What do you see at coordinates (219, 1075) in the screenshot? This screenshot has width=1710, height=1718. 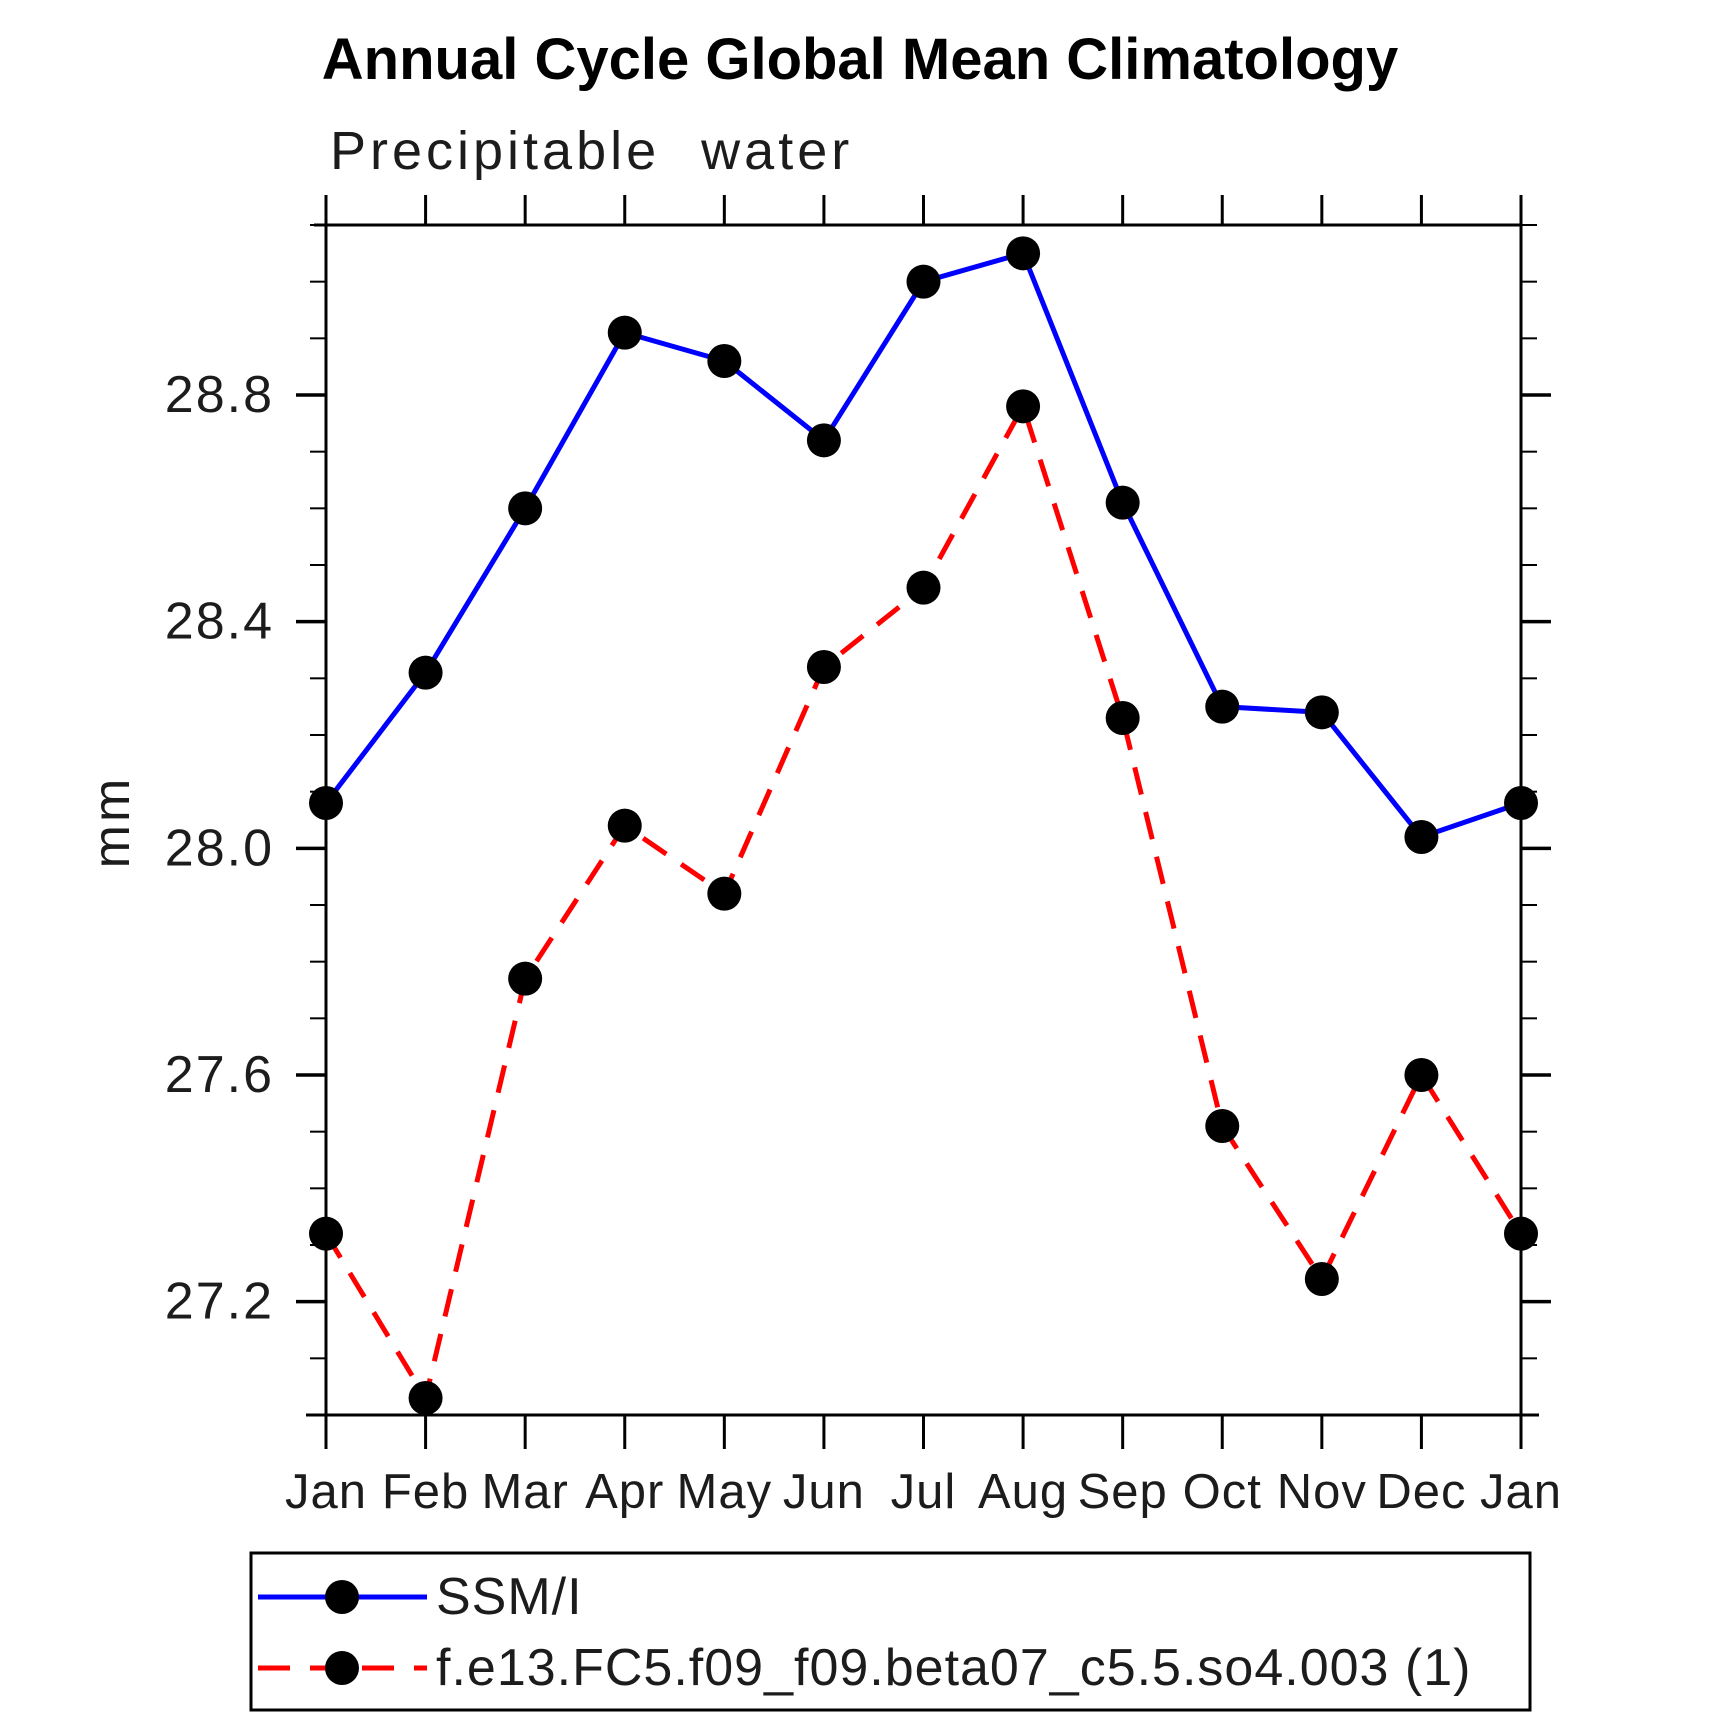 I see `y-tick-label: 27.6` at bounding box center [219, 1075].